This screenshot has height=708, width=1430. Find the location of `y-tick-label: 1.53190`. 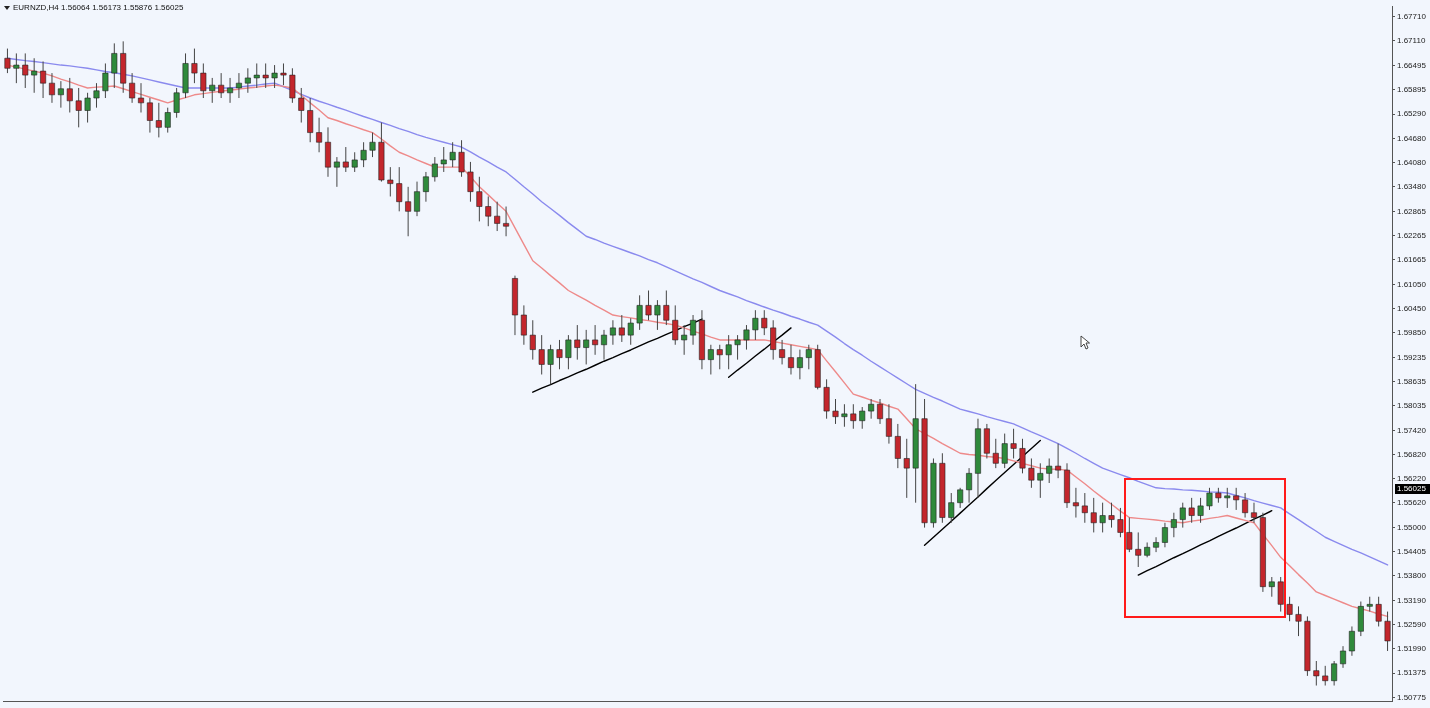

y-tick-label: 1.53190 is located at coordinates (1412, 600).